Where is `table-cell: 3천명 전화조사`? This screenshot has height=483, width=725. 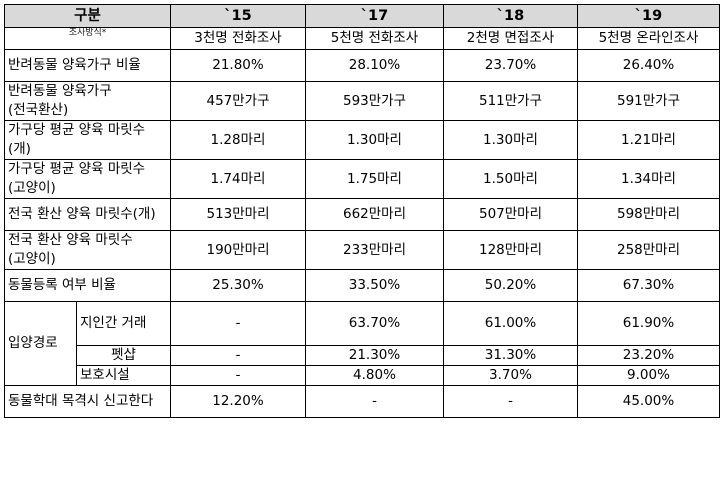 table-cell: 3천명 전화조사 is located at coordinates (238, 38).